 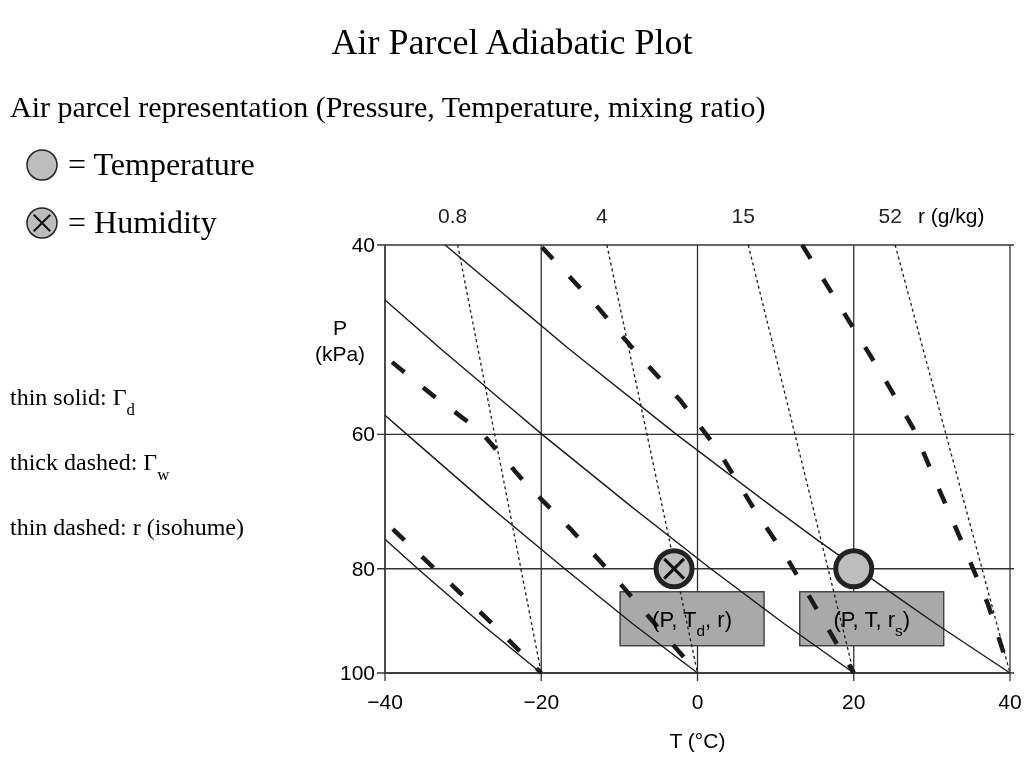 What do you see at coordinates (692, 622) in the screenshot?
I see `annotation: (P, T$_{d}$, r)` at bounding box center [692, 622].